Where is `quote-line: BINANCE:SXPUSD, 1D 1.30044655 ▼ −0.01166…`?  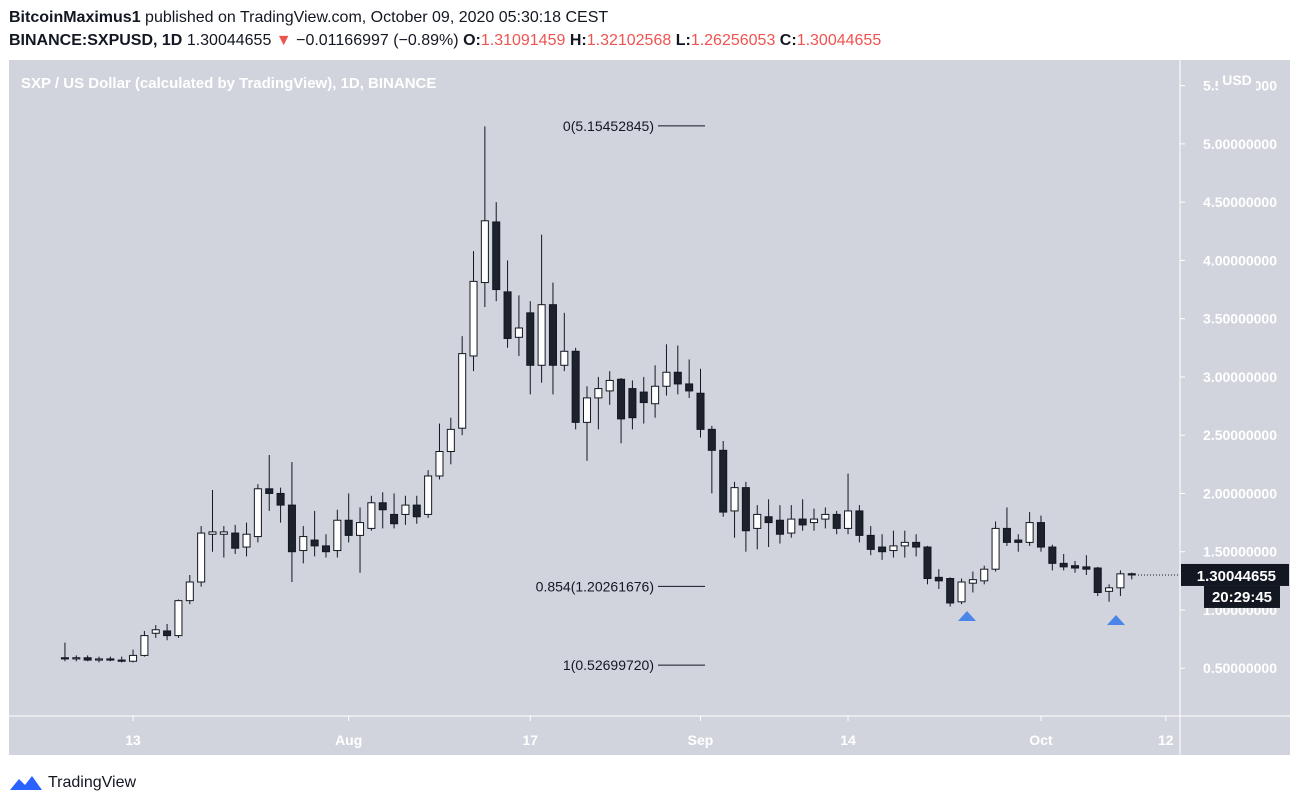 quote-line: BINANCE:SXPUSD, 1D 1.30044655 ▼ −0.01166… is located at coordinates (445, 40).